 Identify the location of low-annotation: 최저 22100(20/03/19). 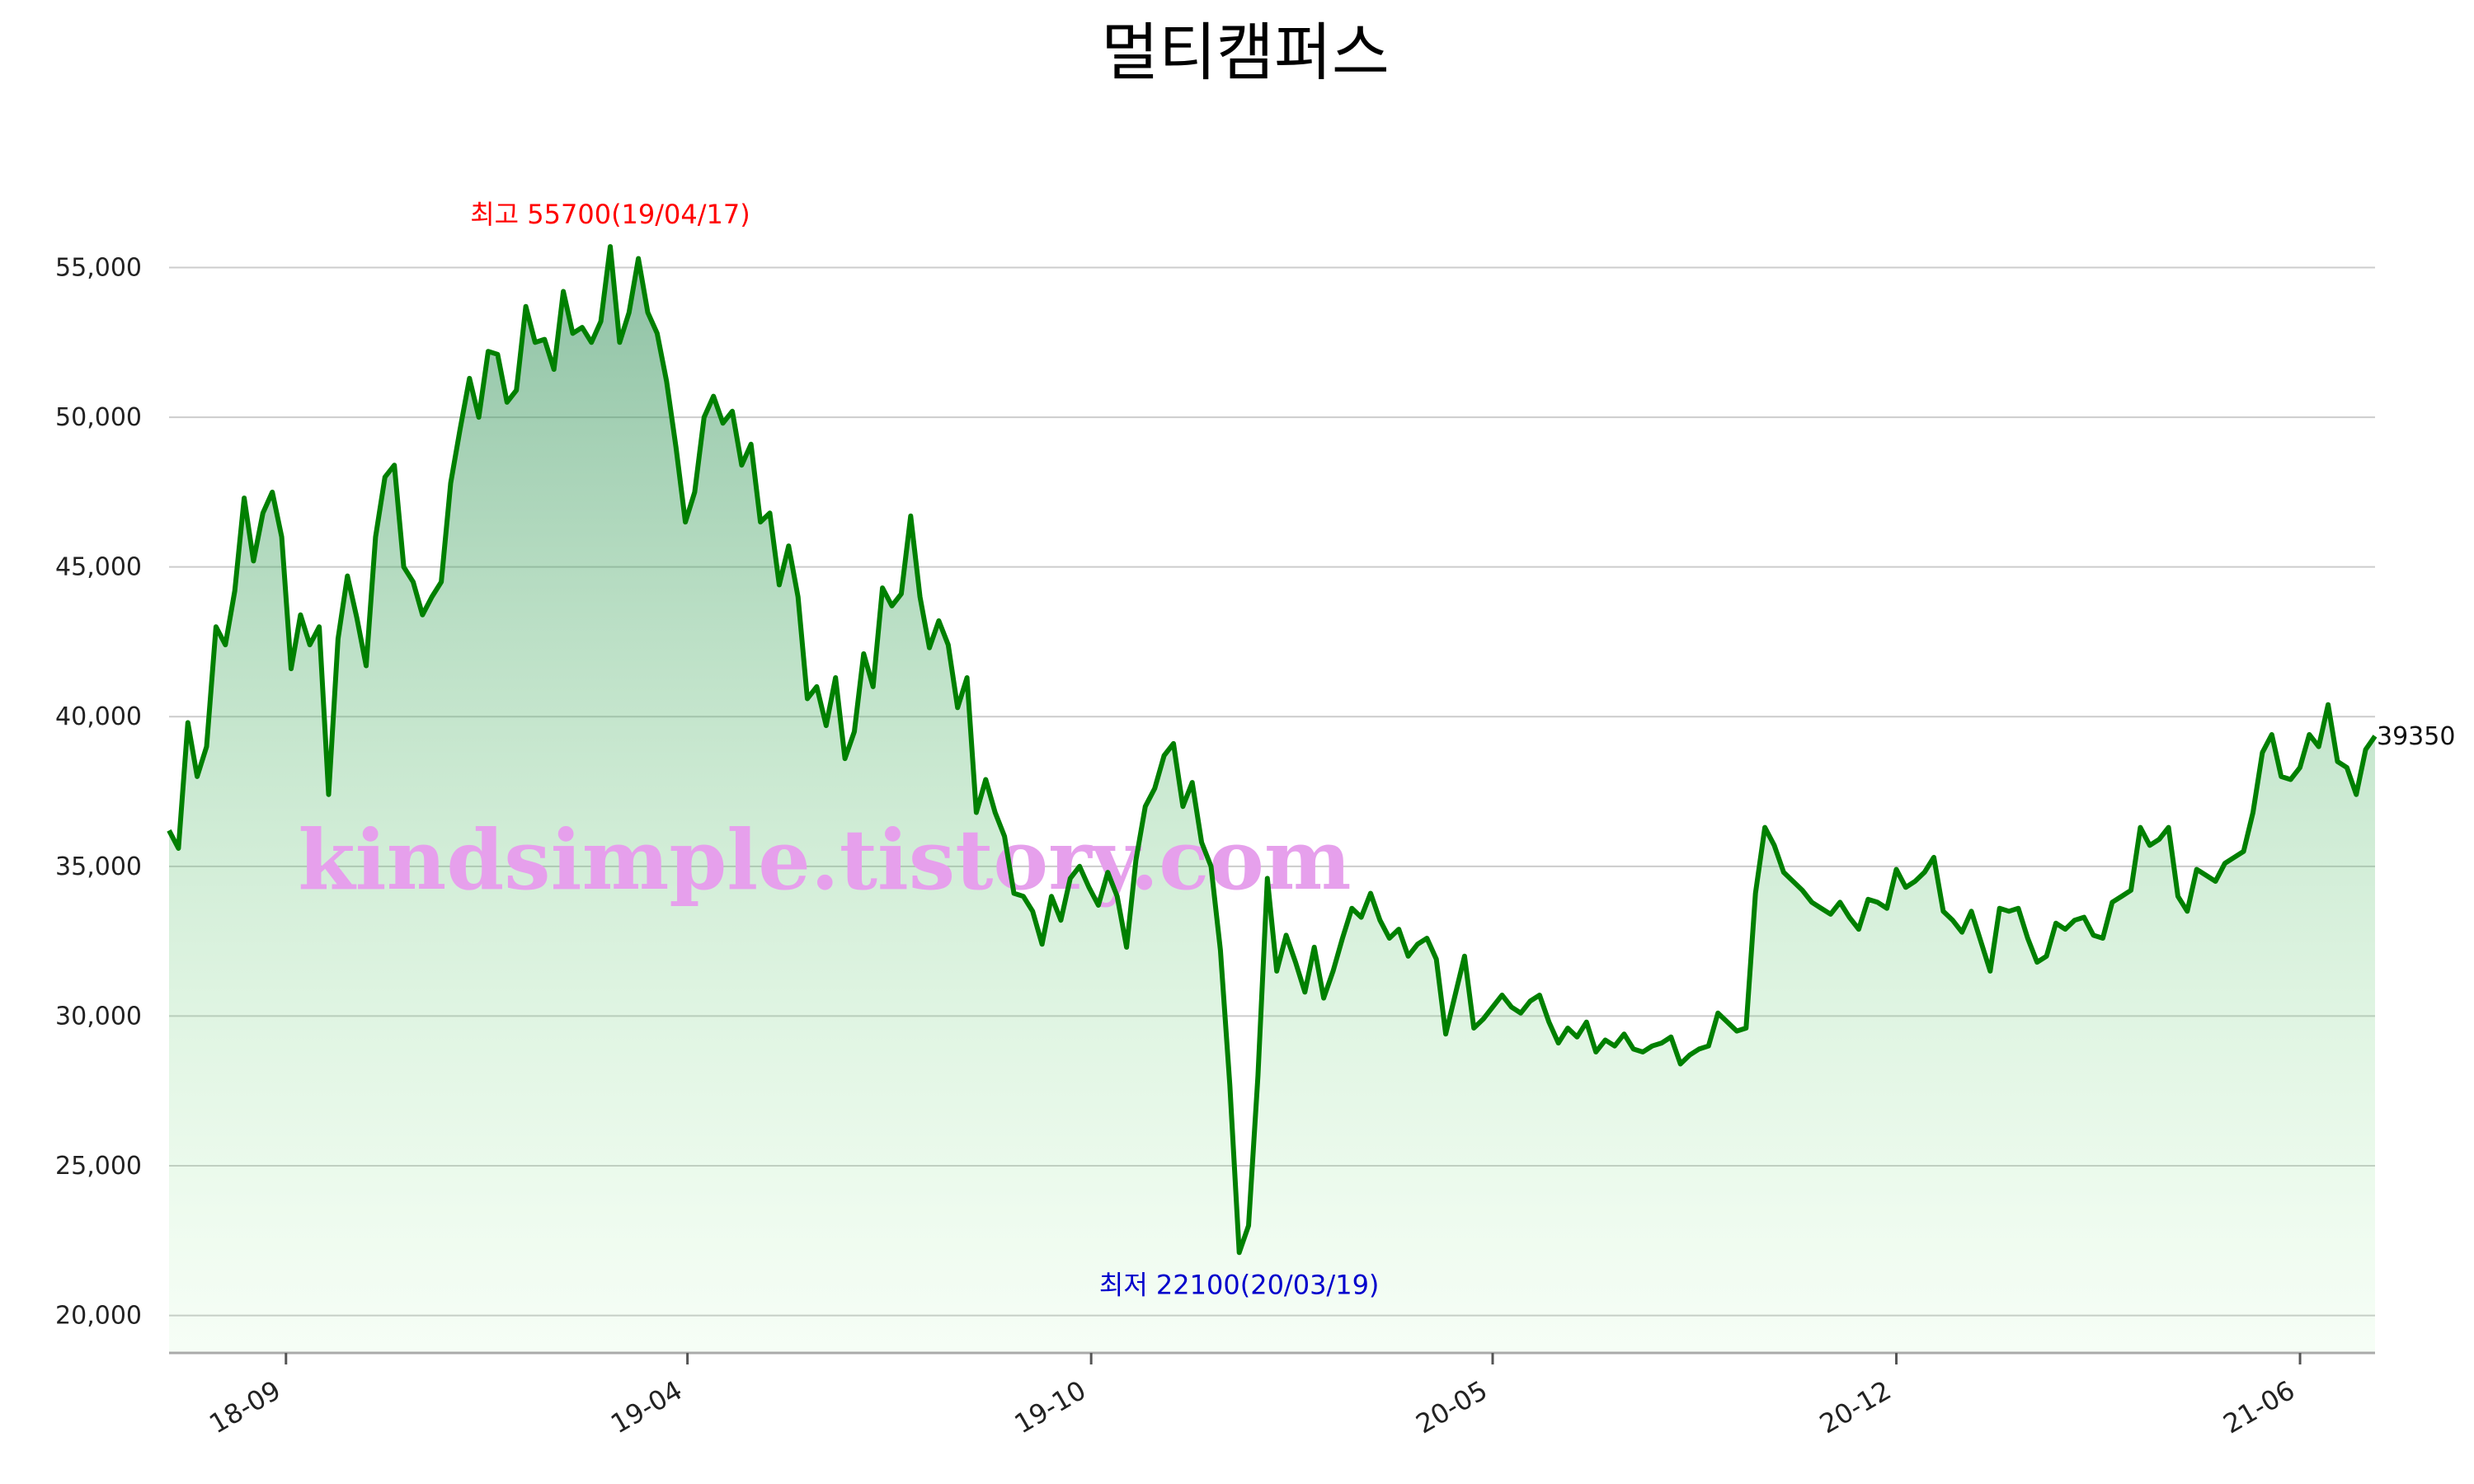
(1239, 1284).